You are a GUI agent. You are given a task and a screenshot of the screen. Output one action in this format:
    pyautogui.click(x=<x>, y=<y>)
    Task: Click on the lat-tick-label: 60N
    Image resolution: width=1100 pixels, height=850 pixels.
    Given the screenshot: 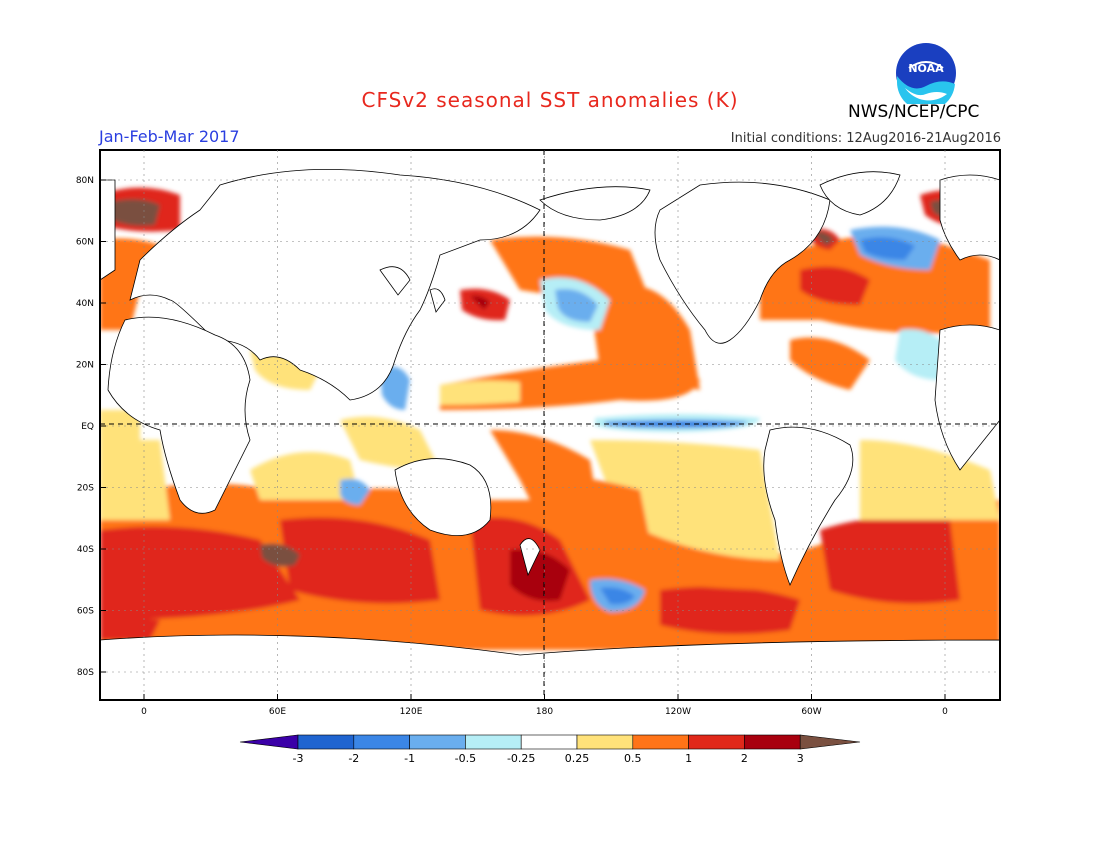 What is the action you would take?
    pyautogui.click(x=85, y=243)
    